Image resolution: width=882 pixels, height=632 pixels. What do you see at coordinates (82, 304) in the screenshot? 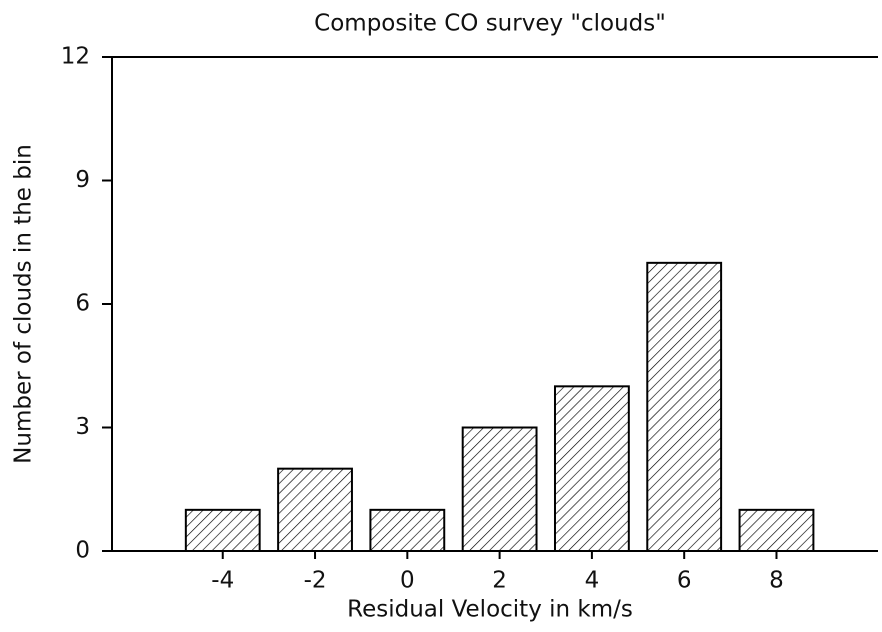
I see `y-tick-label: 6` at bounding box center [82, 304].